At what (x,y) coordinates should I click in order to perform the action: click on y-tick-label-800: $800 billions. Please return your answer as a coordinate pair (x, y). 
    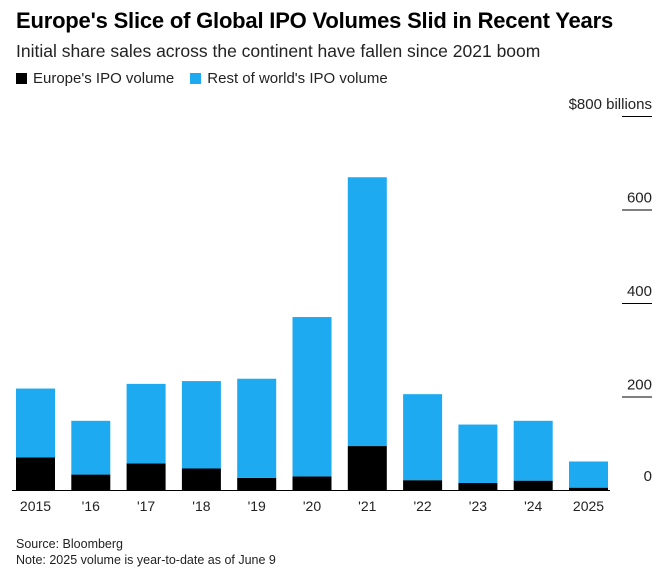
    Looking at the image, I should click on (610, 104).